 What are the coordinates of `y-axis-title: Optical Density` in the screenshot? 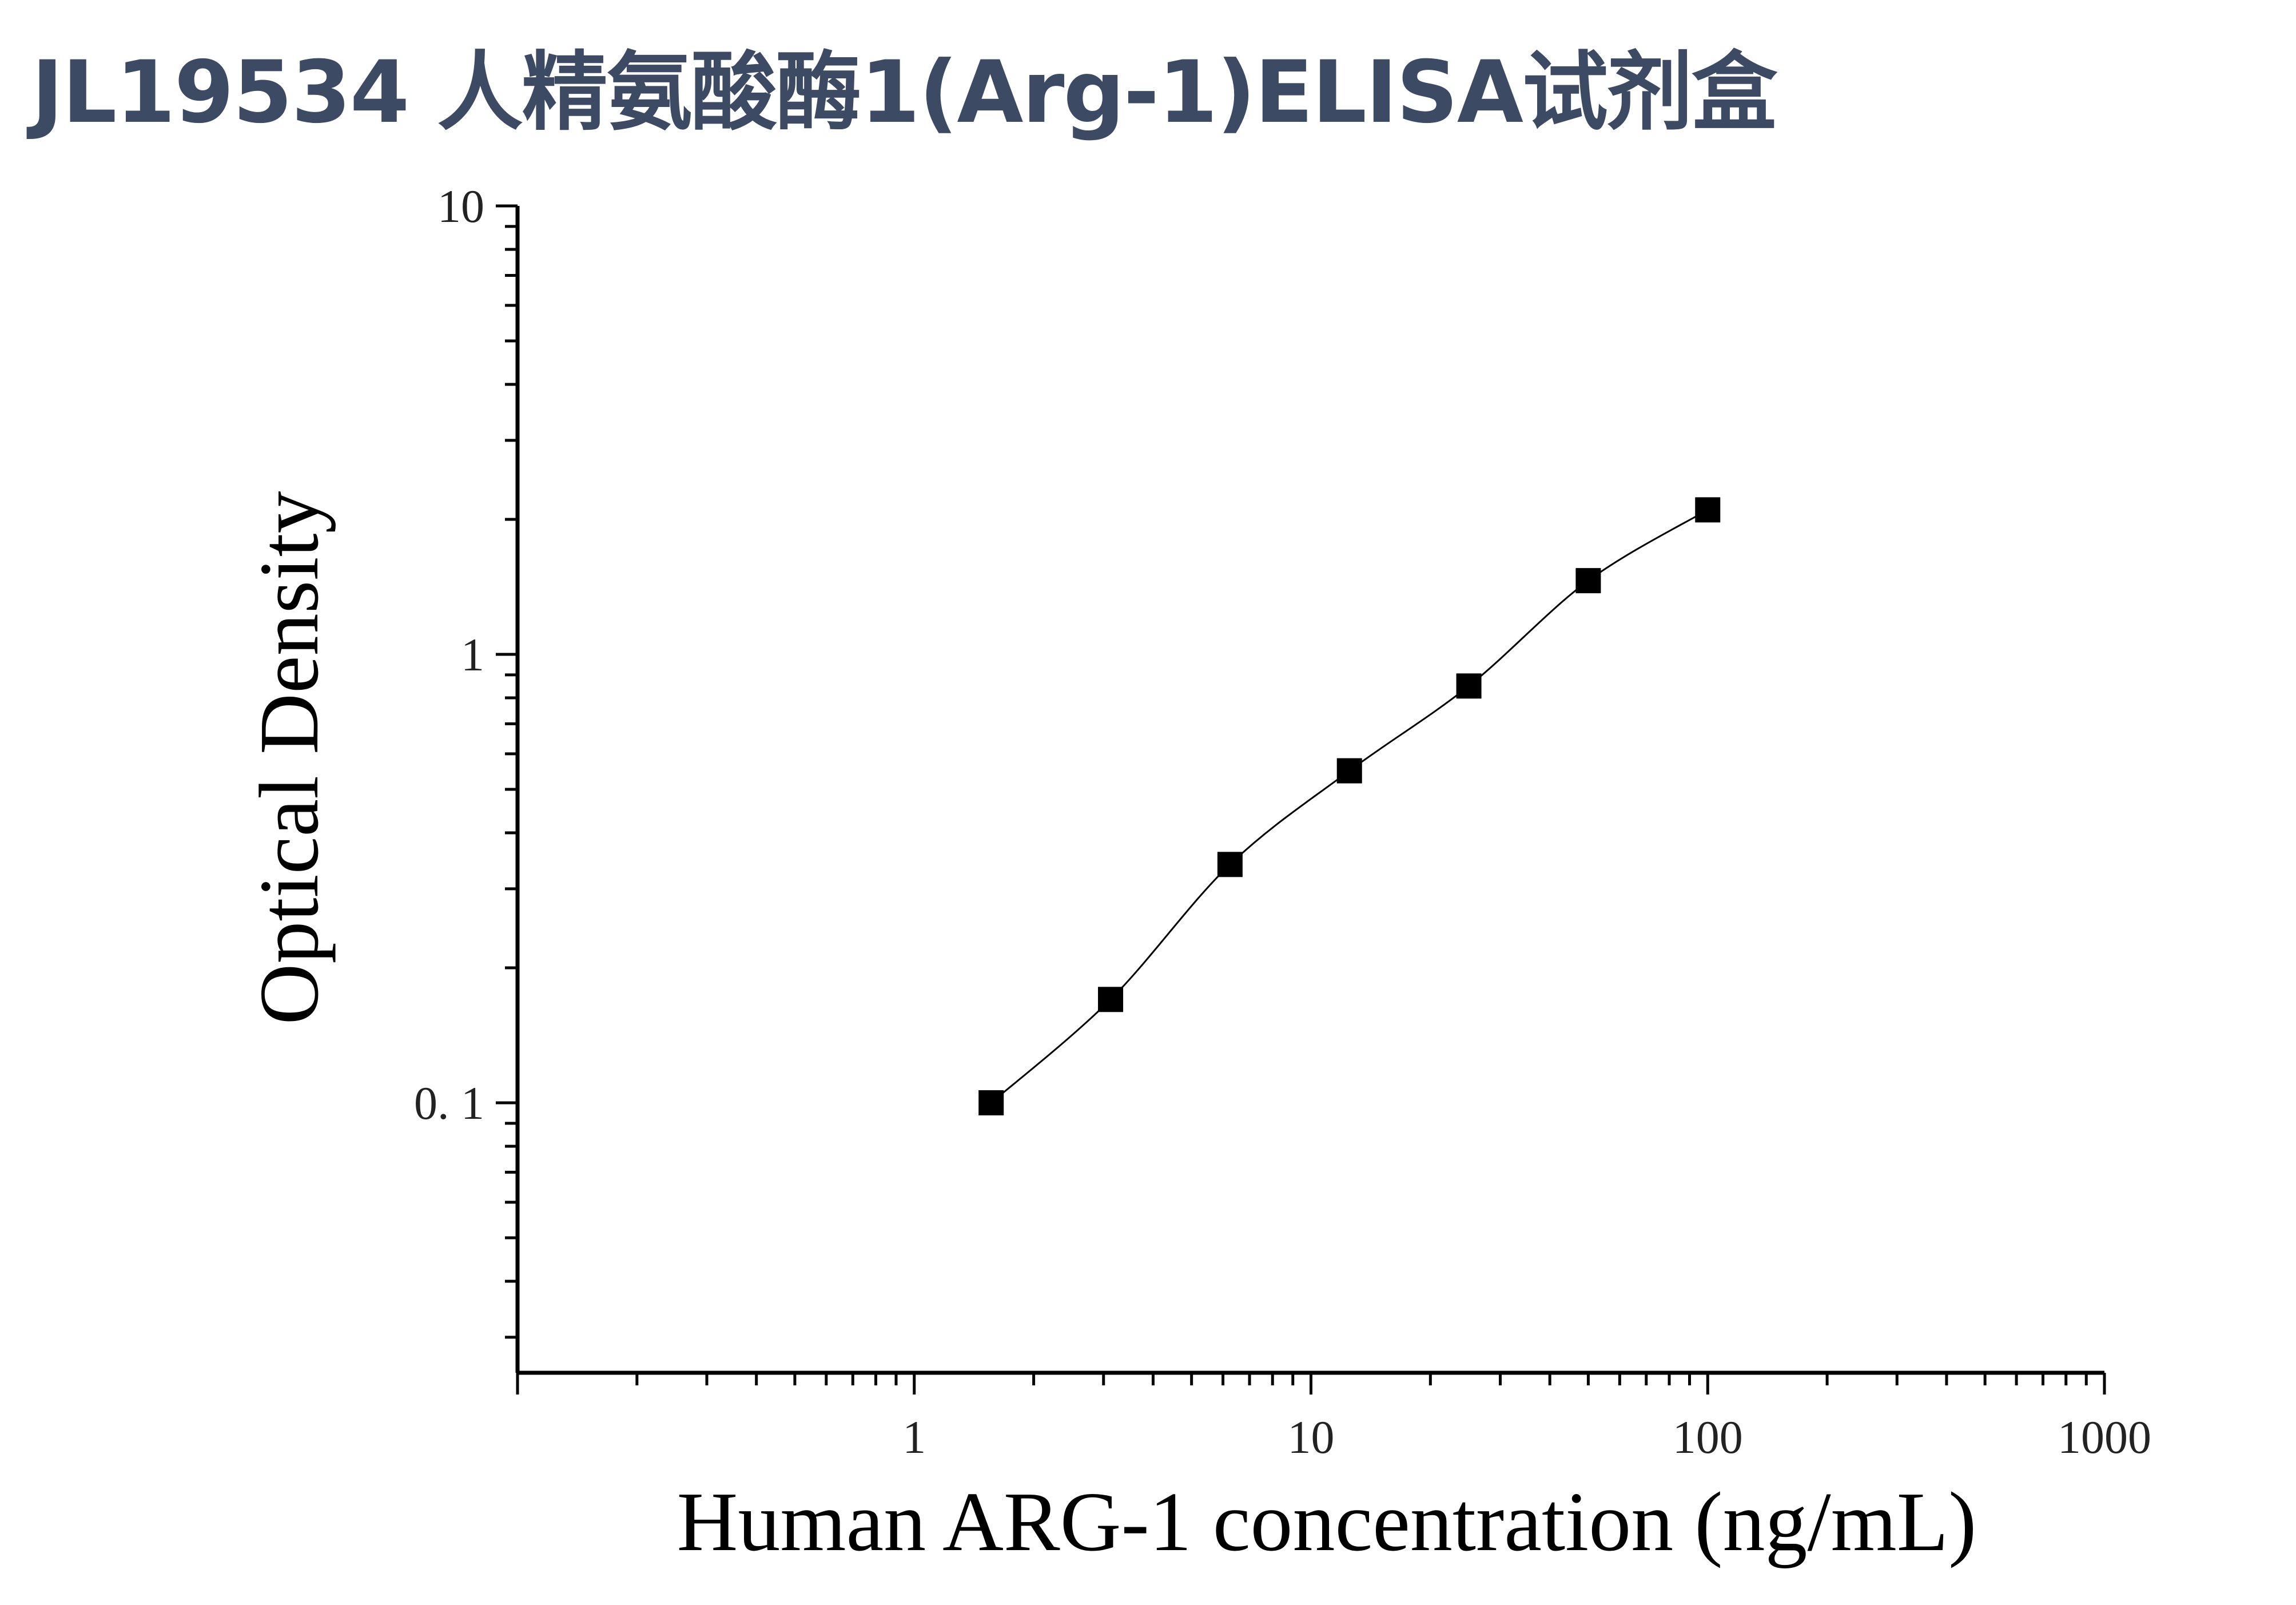 It's located at (289, 757).